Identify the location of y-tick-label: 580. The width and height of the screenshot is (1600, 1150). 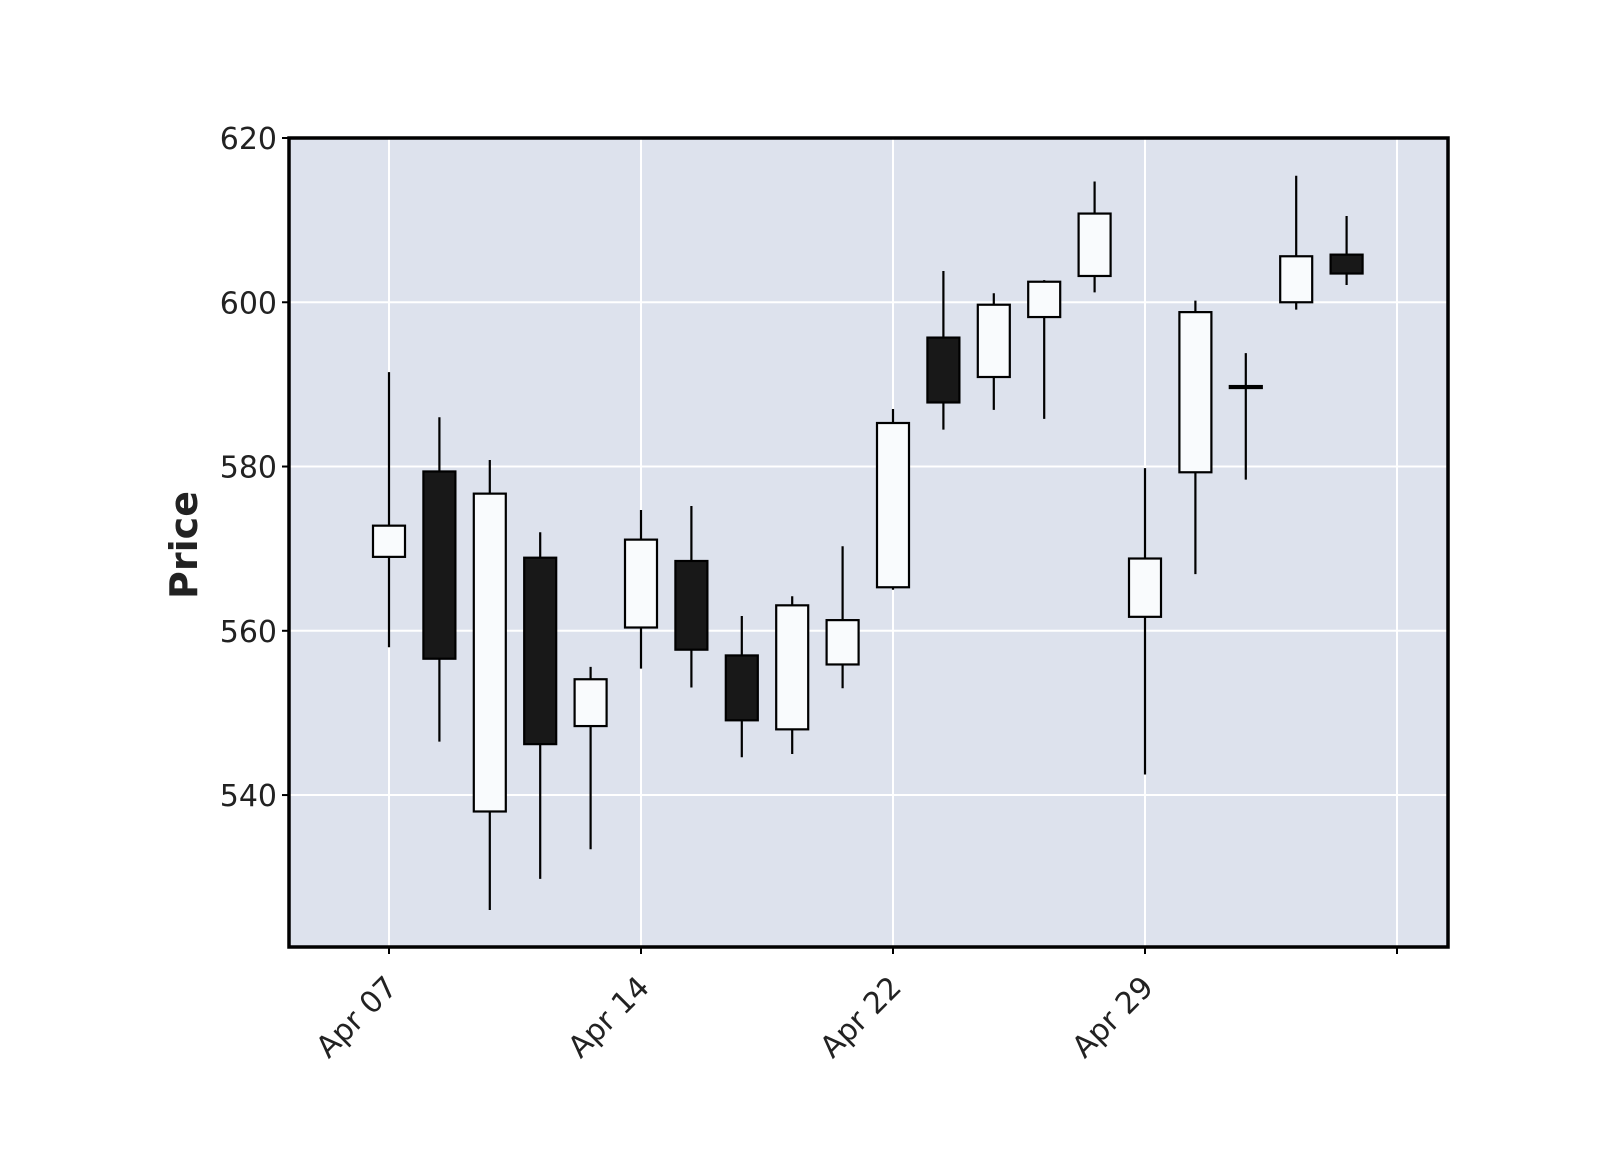
(248, 468).